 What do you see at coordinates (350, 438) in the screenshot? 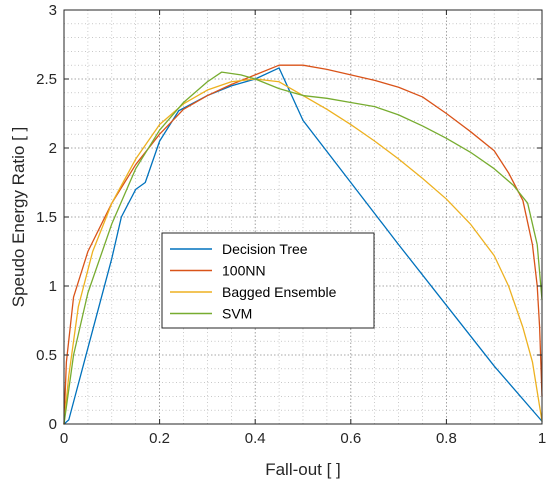
I see `x-tick-label: 0.6` at bounding box center [350, 438].